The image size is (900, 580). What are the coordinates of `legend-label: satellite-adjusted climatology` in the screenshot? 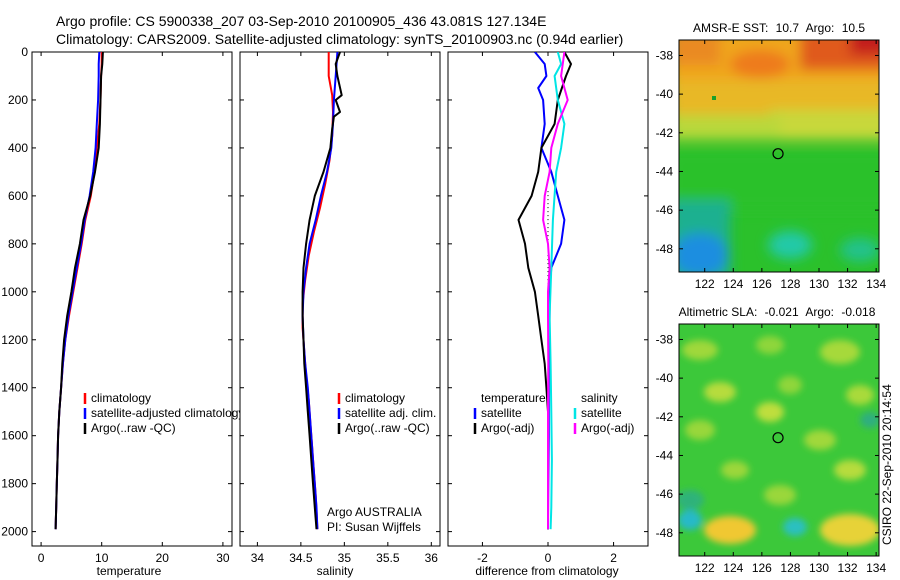 It's located at (167, 413).